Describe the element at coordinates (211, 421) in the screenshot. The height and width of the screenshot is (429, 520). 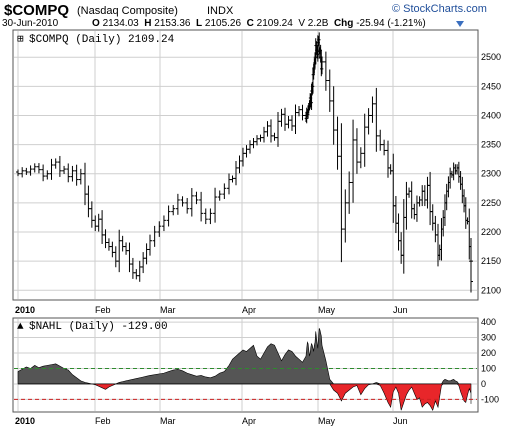
I see `nahl-x-axis: 2010 Feb Mar Apr May Jun` at that location.